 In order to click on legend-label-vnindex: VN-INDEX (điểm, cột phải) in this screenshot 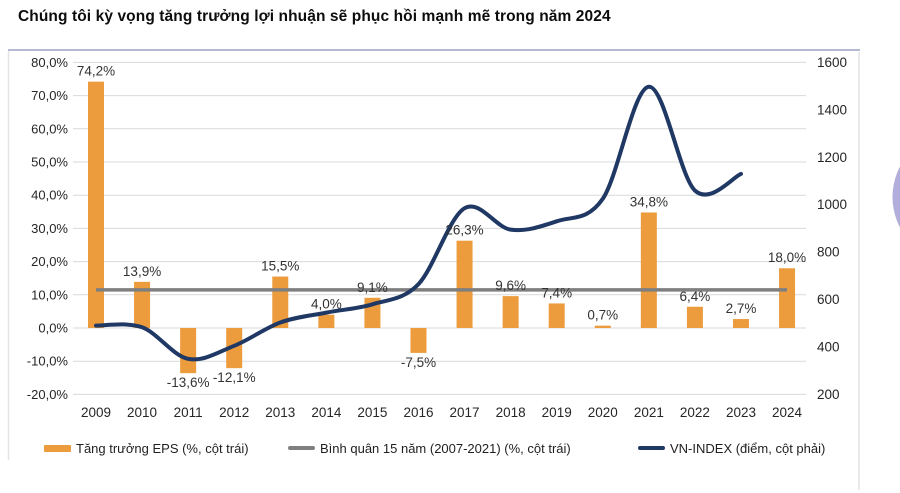, I will do `click(748, 448)`.